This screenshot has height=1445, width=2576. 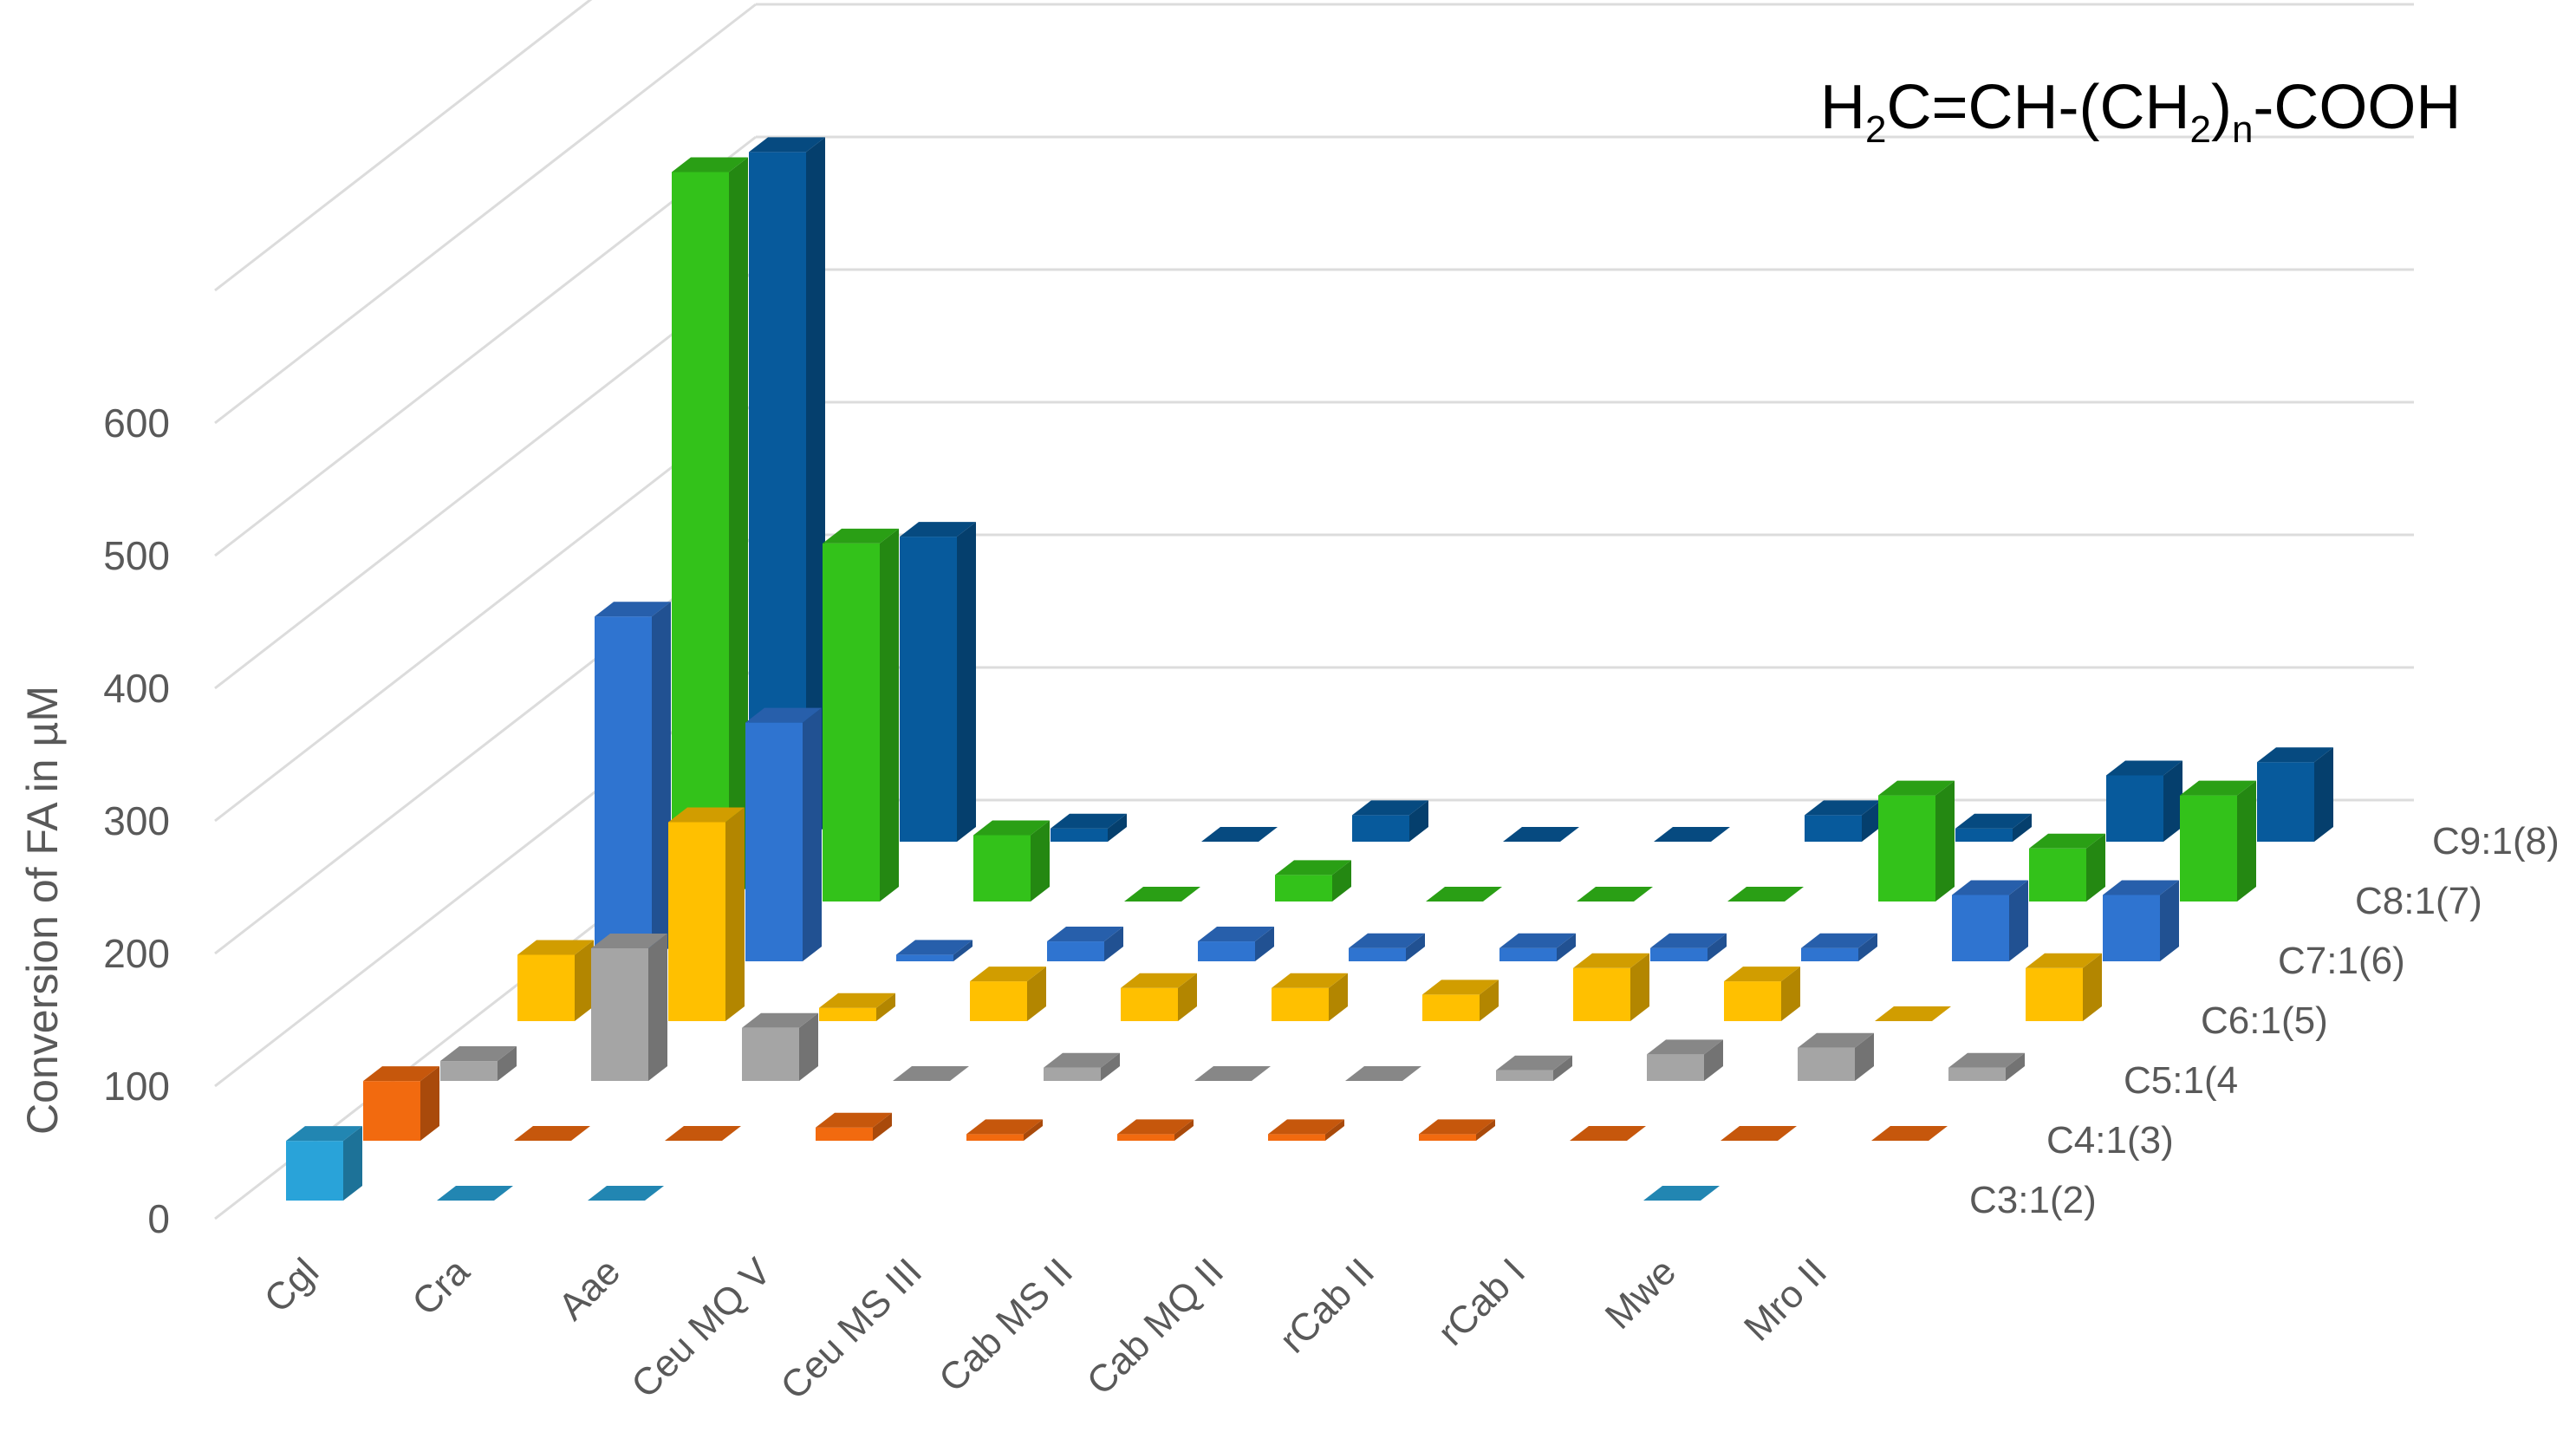 I want to click on formula-middle: C=CH-(CH, so click(x=2037, y=107).